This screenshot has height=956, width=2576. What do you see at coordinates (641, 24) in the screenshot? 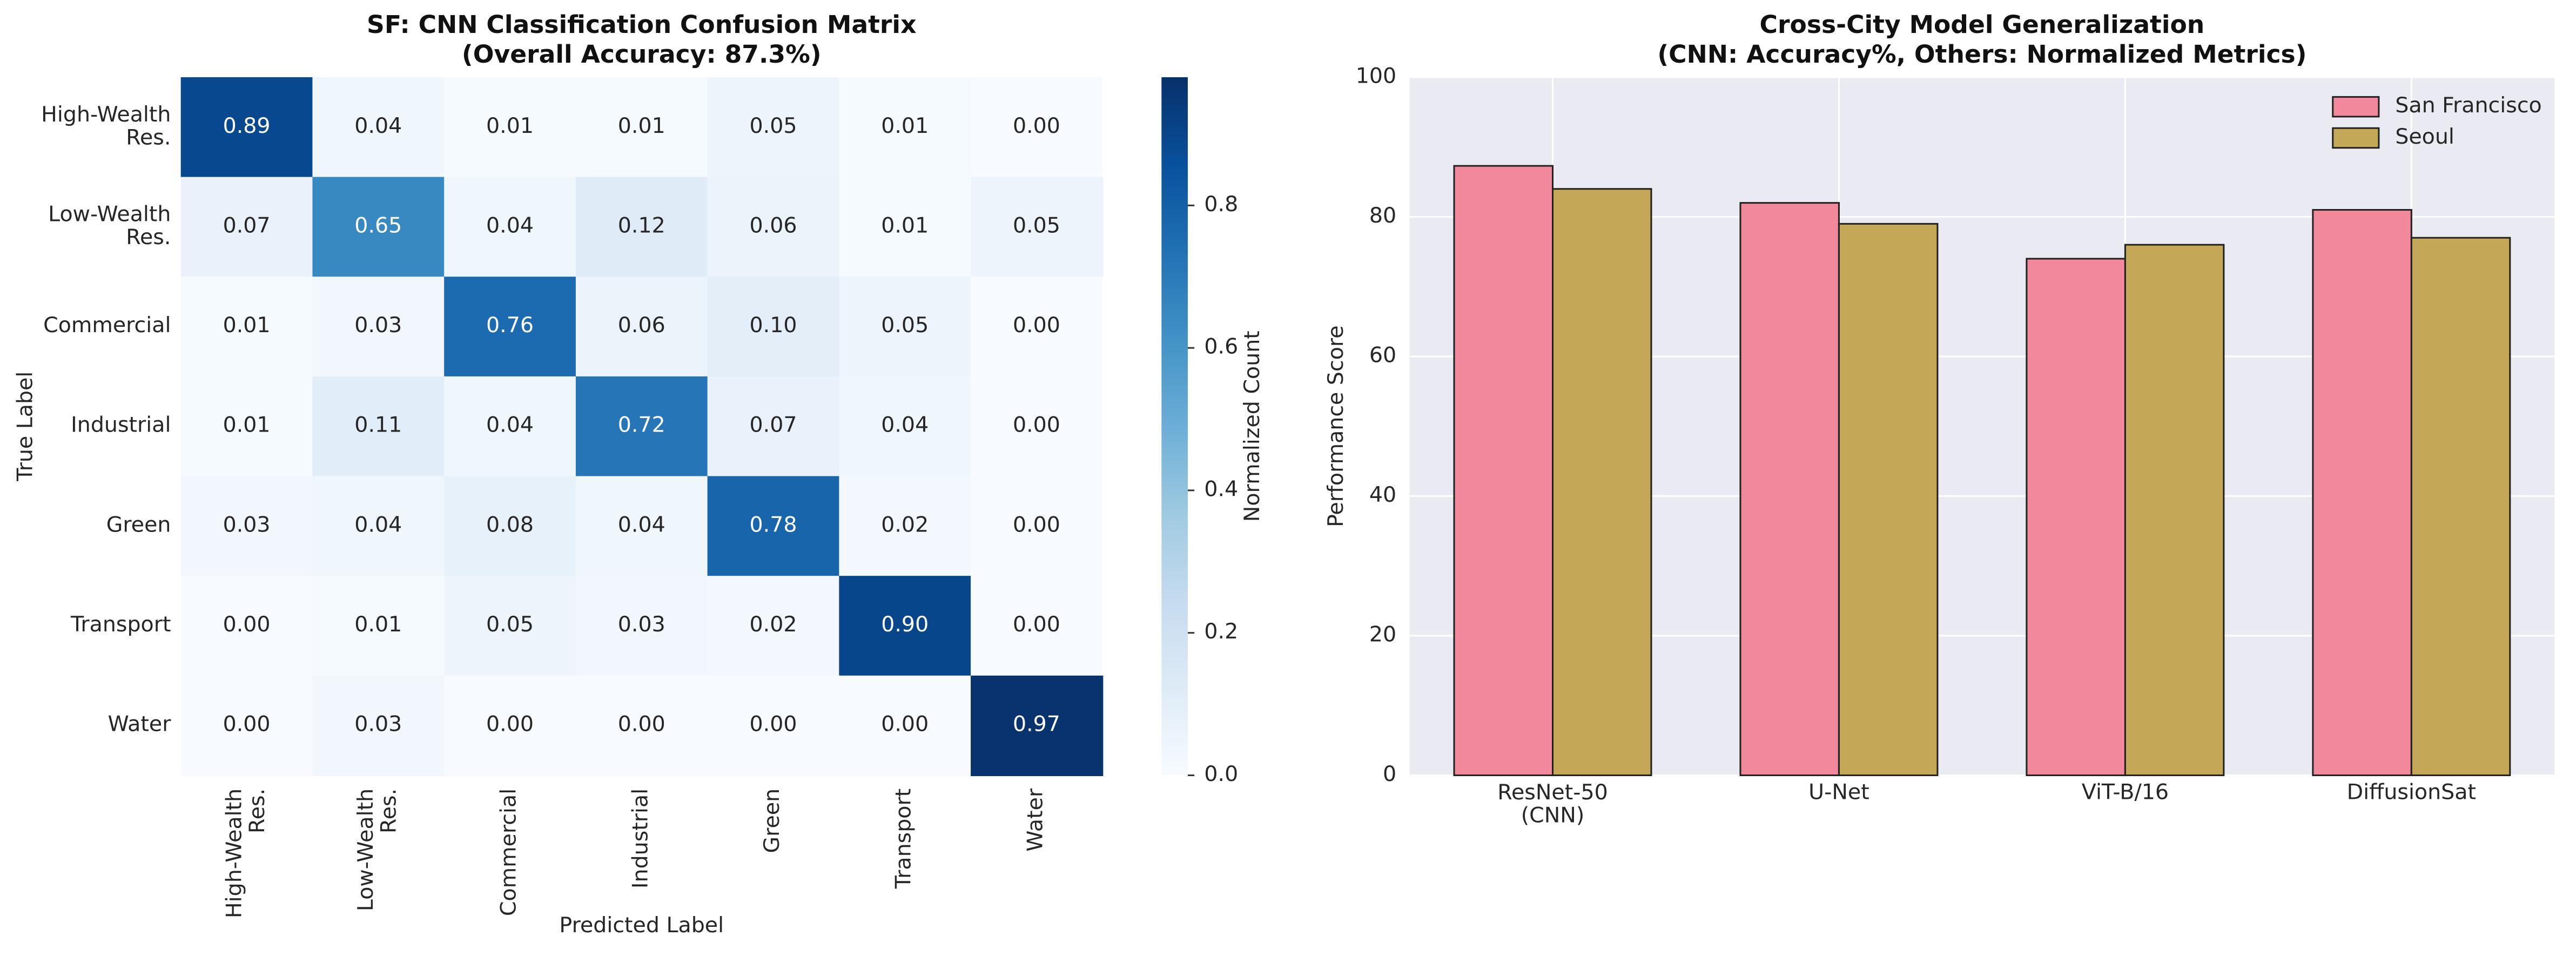
I see `chart-title: SF: CNN Classification Confusion Matrix` at bounding box center [641, 24].